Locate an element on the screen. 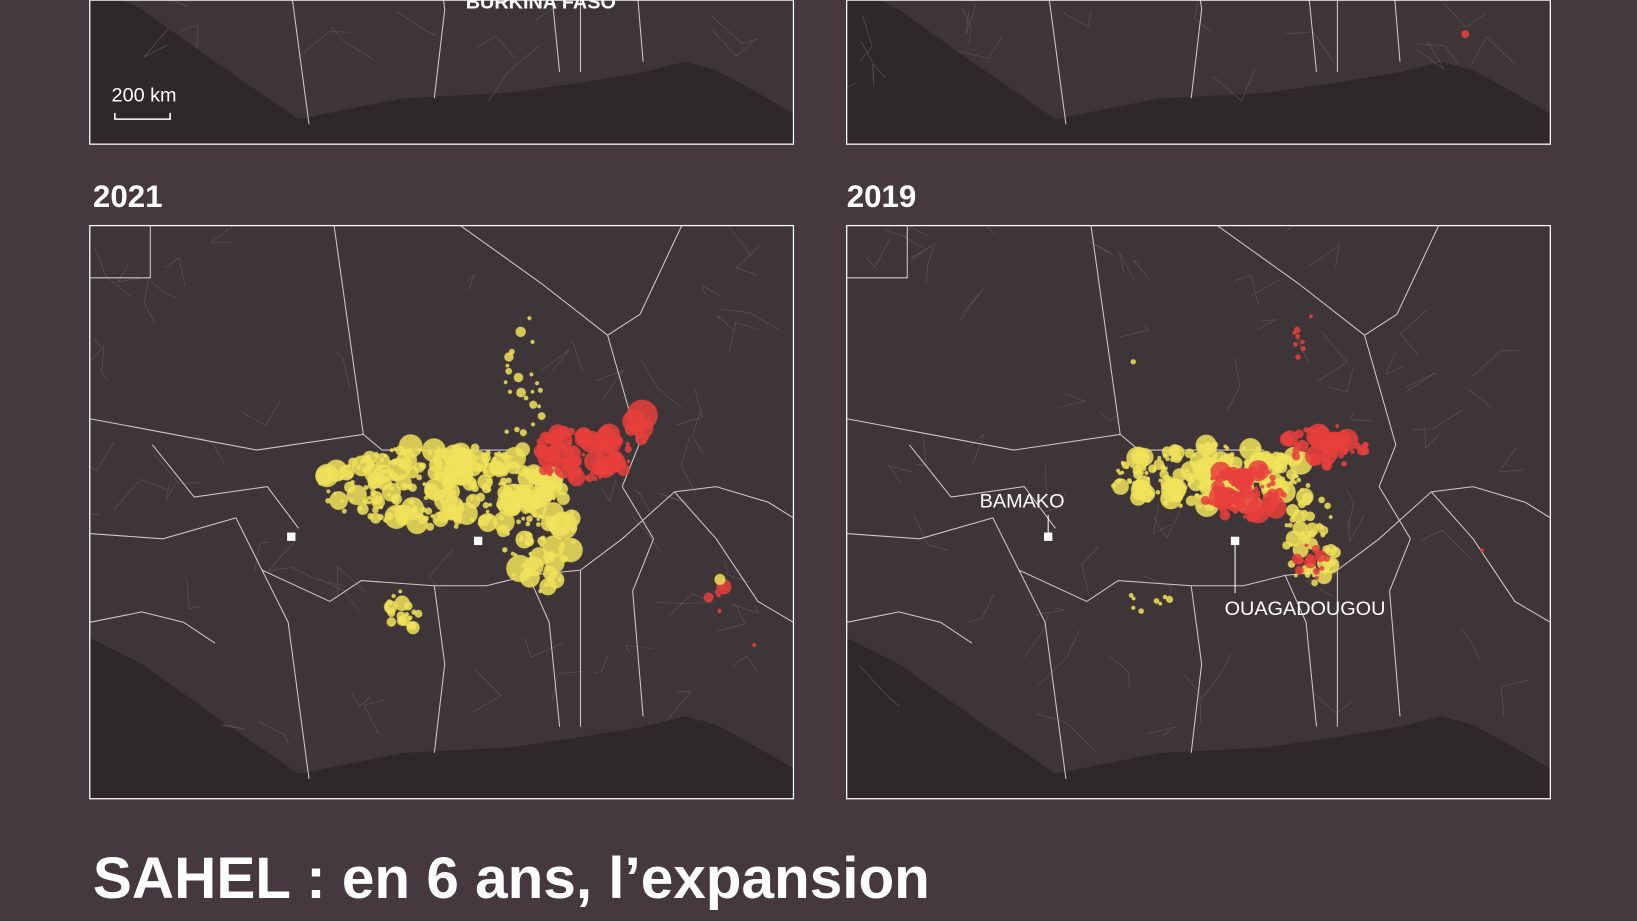 The height and width of the screenshot is (921, 1637). city-marker is located at coordinates (1048, 536).